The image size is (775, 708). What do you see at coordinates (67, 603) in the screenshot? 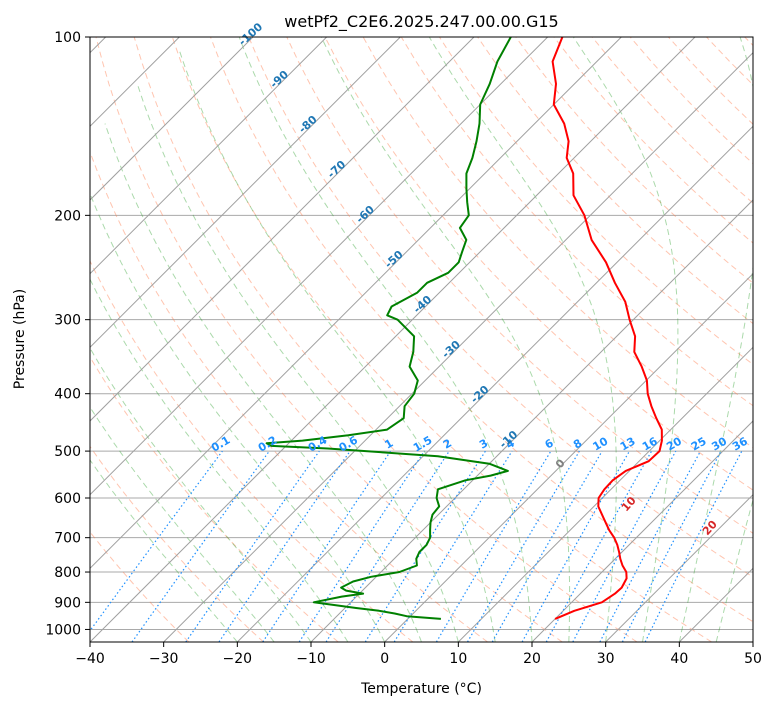
I see `y-tick-label: 900` at bounding box center [67, 603].